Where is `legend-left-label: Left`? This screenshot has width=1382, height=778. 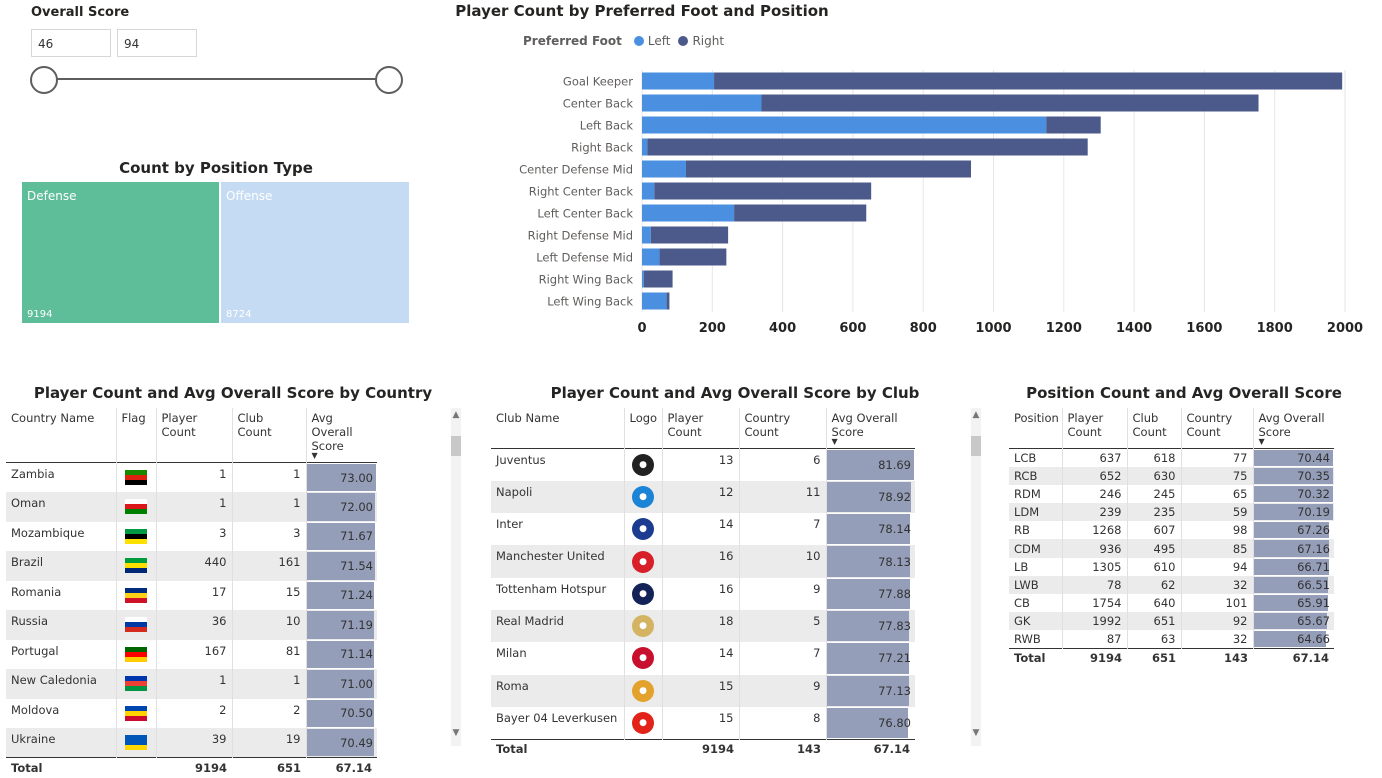
legend-left-label: Left is located at coordinates (659, 41).